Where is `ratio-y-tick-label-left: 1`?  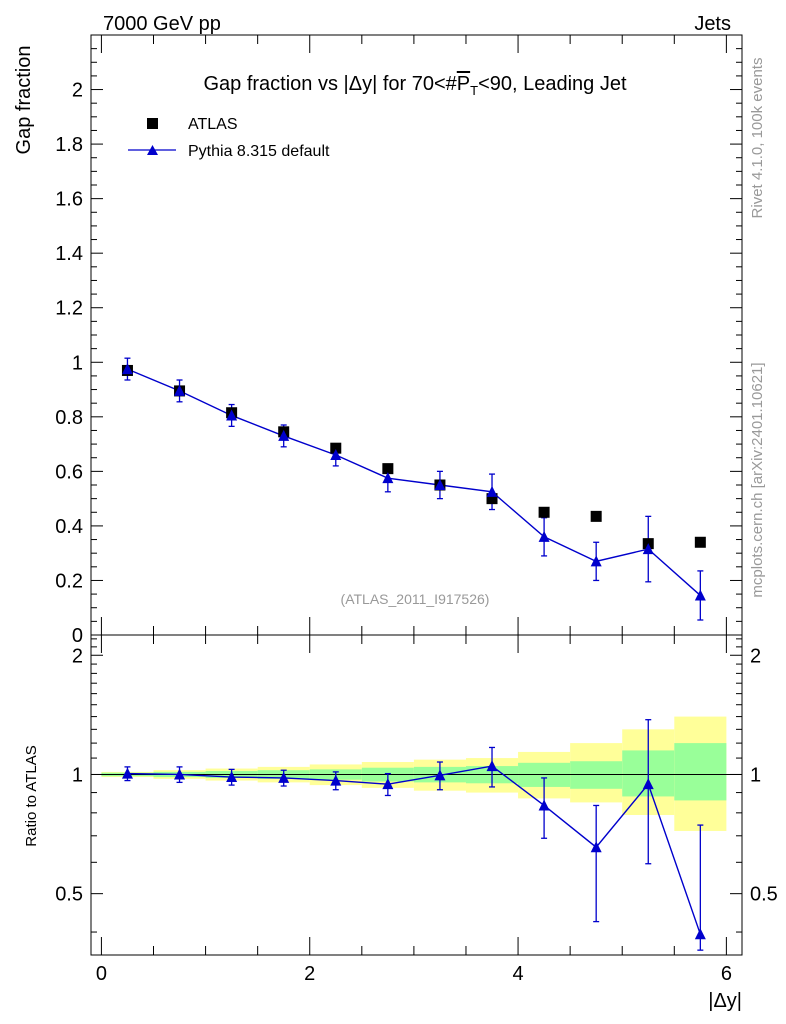 ratio-y-tick-label-left: 1 is located at coordinates (77, 775).